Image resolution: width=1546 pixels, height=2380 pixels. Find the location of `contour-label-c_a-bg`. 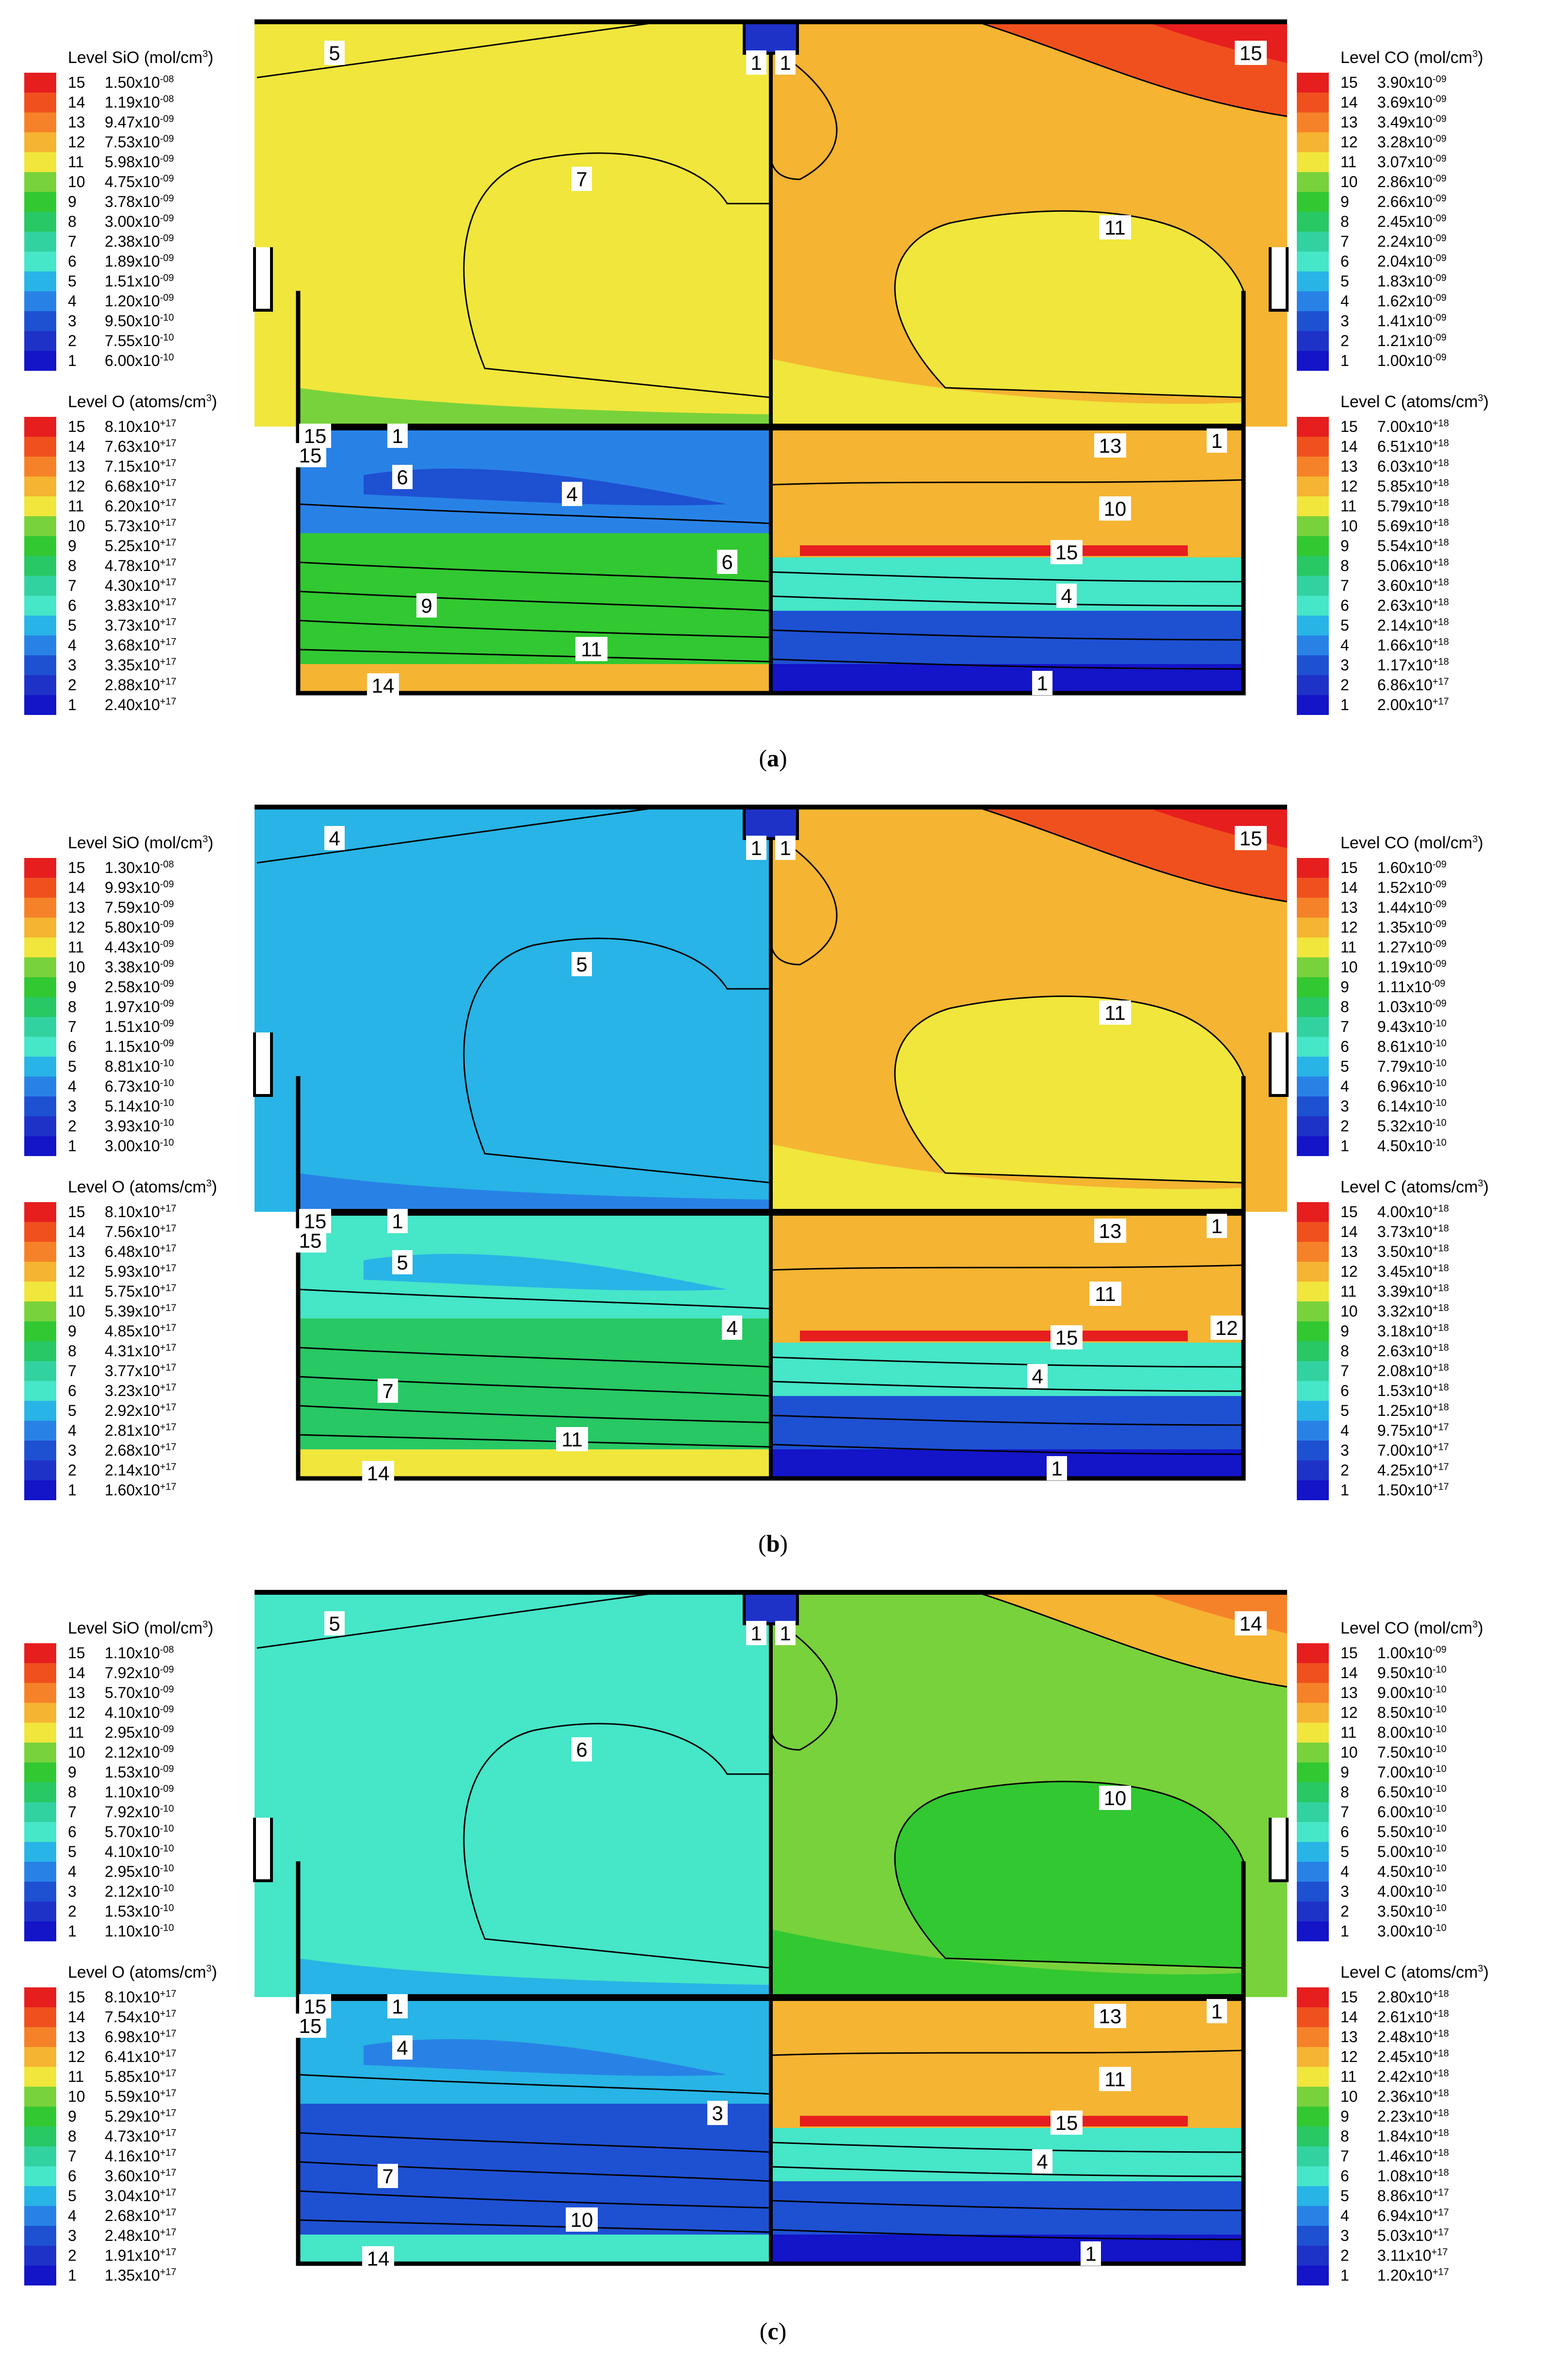

contour-label-c_a-bg is located at coordinates (1110, 1231).